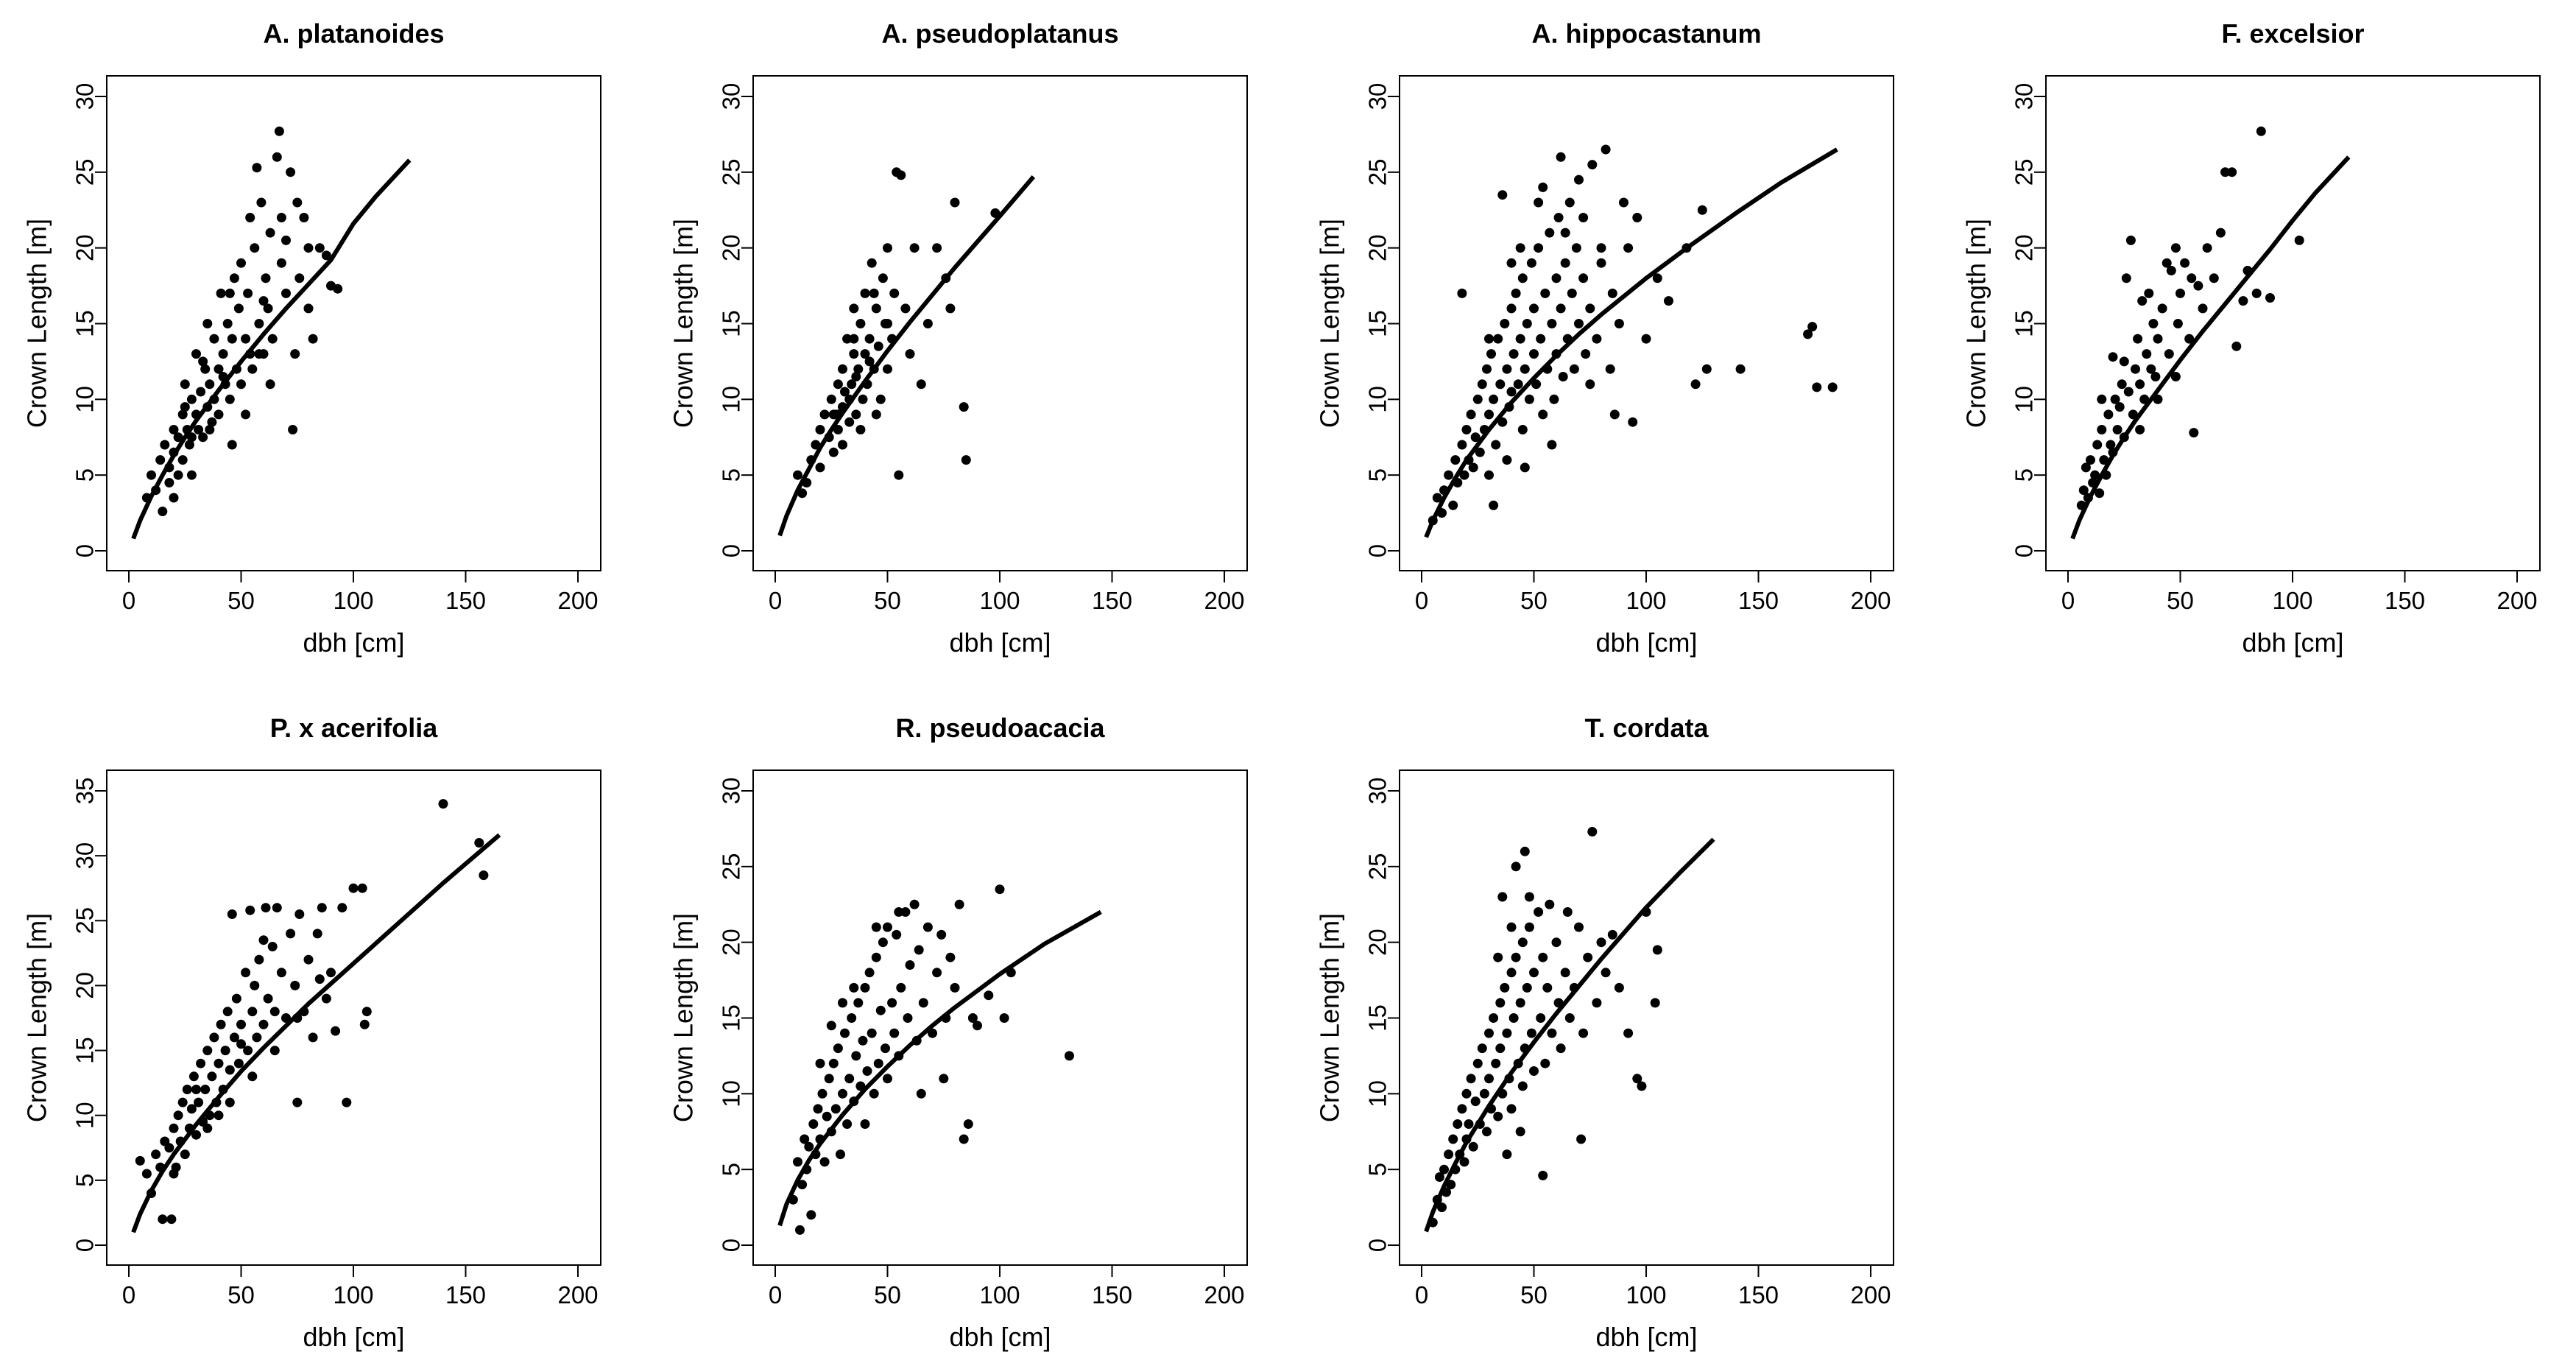 The image size is (2576, 1363). What do you see at coordinates (312, 1012) in the screenshot?
I see `data-points` at bounding box center [312, 1012].